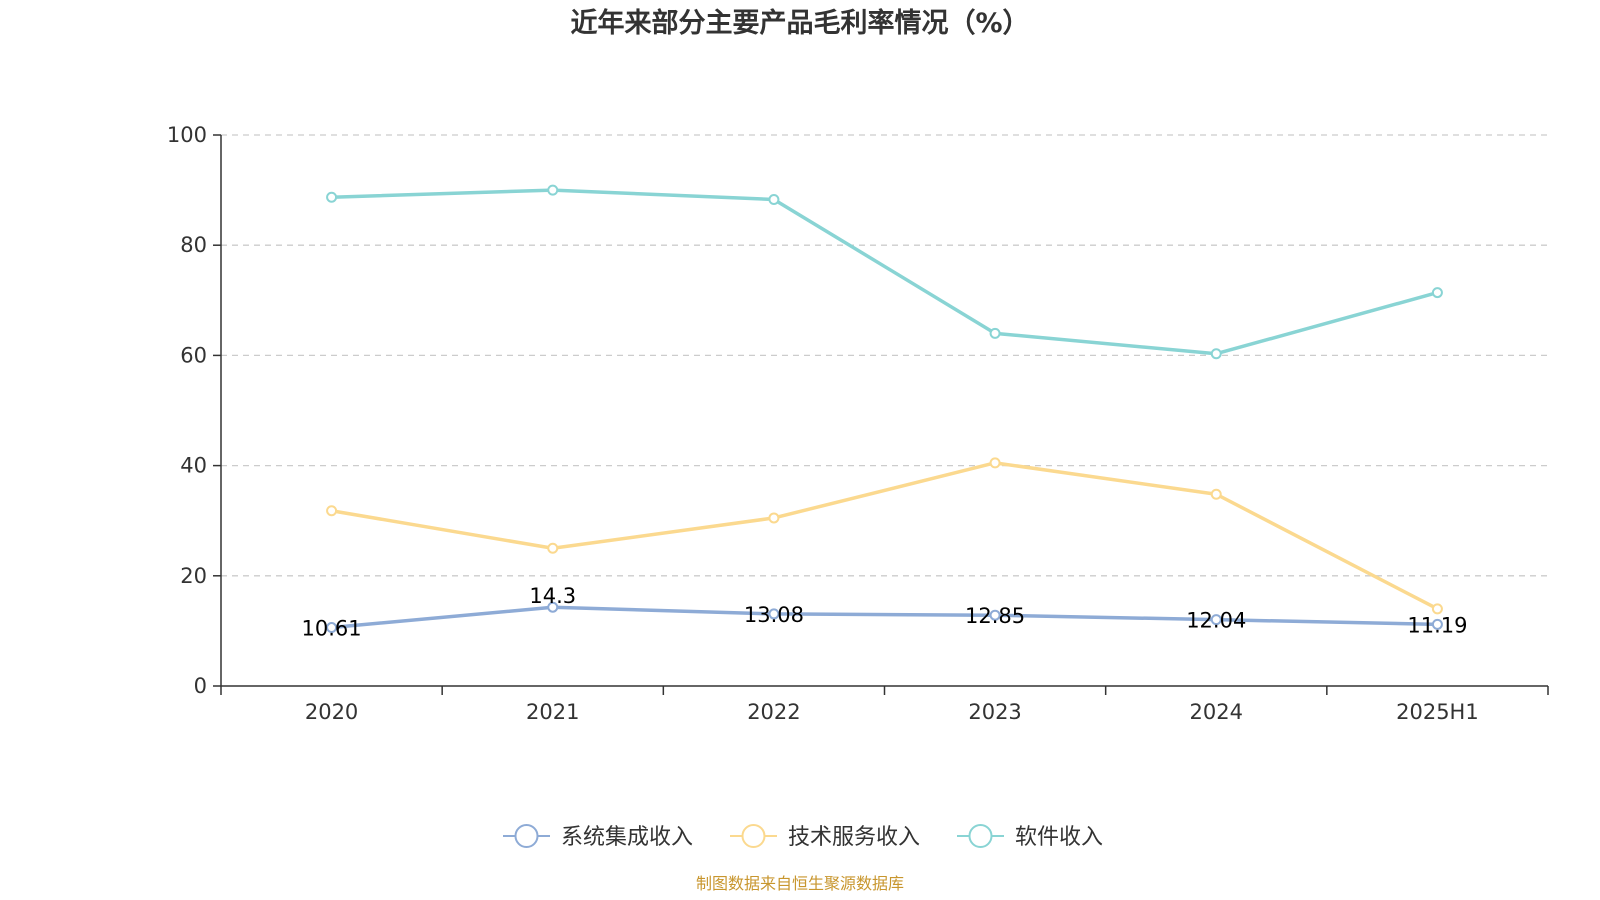 The image size is (1600, 900). I want to click on legend-item-0: 系统集成收入, so click(598, 837).